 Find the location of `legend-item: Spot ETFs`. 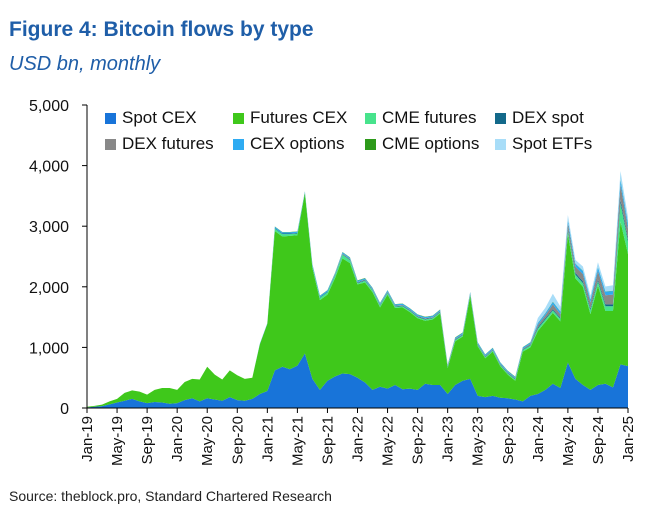

legend-item: Spot ETFs is located at coordinates (543, 144).